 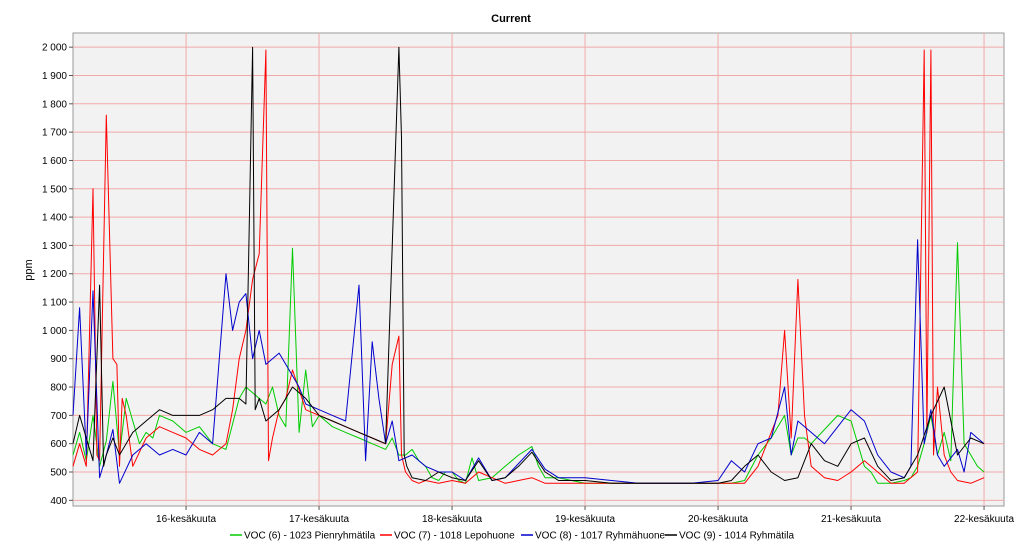 I want to click on y-axis-title: ppm, so click(x=29, y=269).